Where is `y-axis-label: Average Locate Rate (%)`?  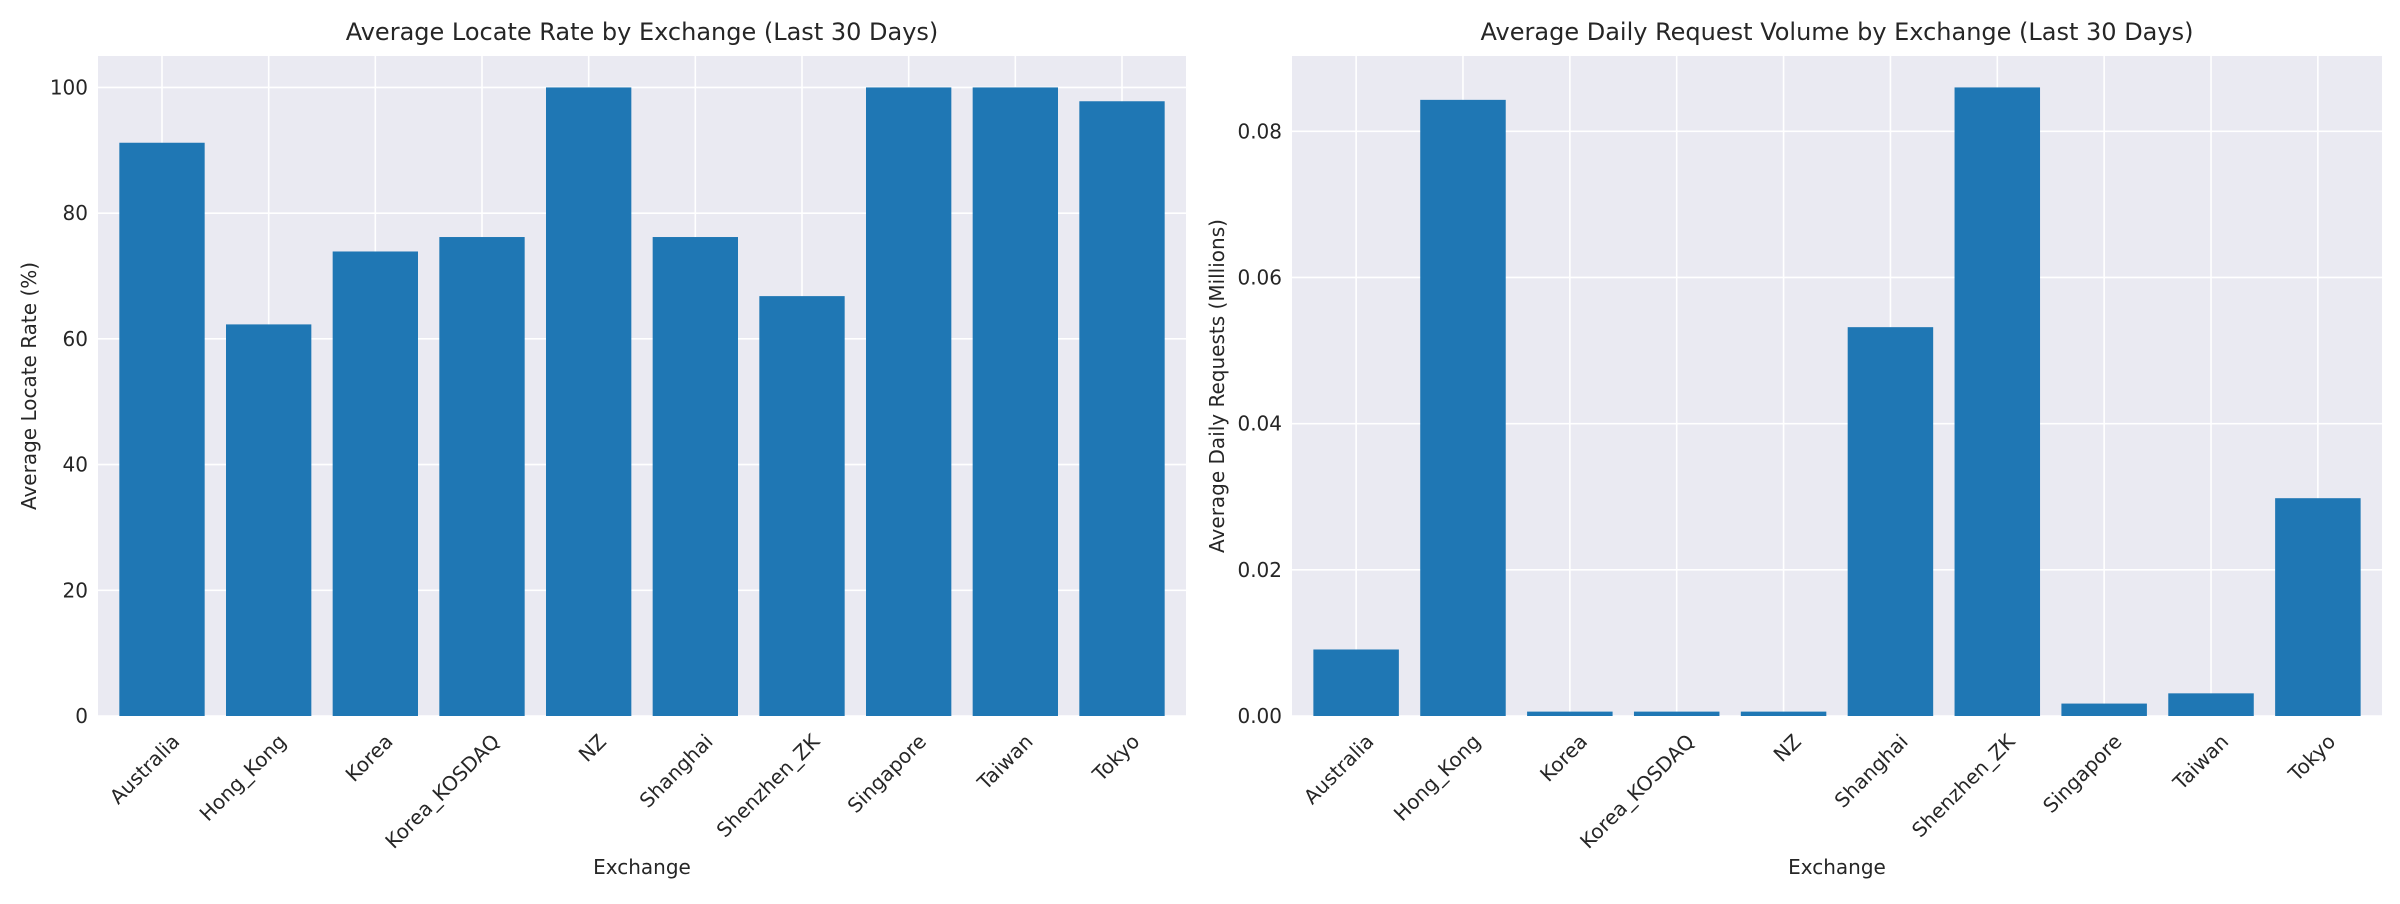 y-axis-label: Average Locate Rate (%) is located at coordinates (29, 386).